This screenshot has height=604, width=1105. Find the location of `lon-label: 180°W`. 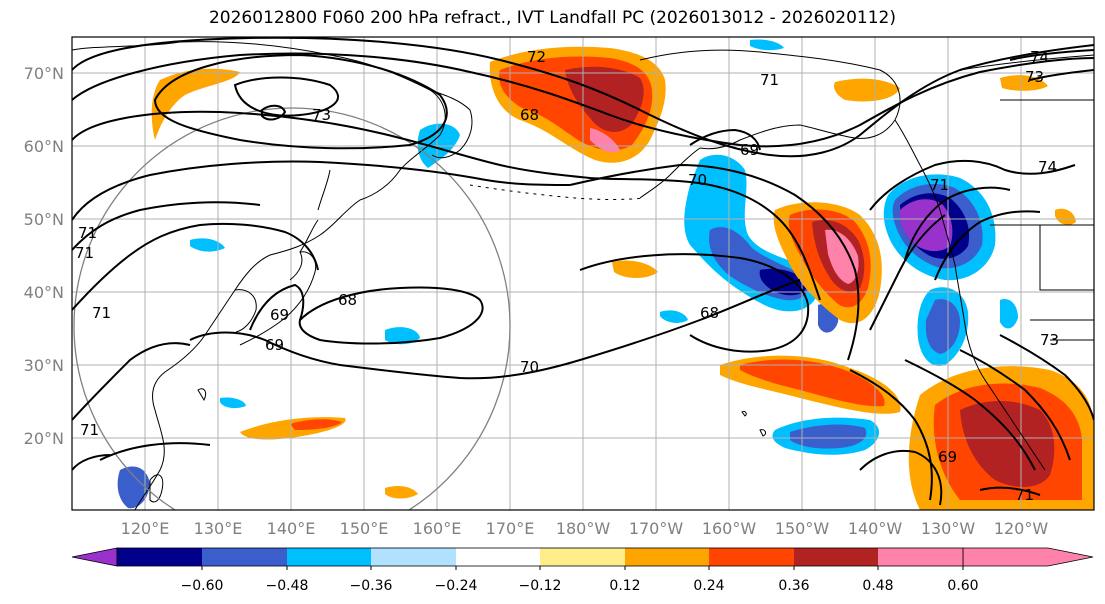

lon-label: 180°W is located at coordinates (583, 528).